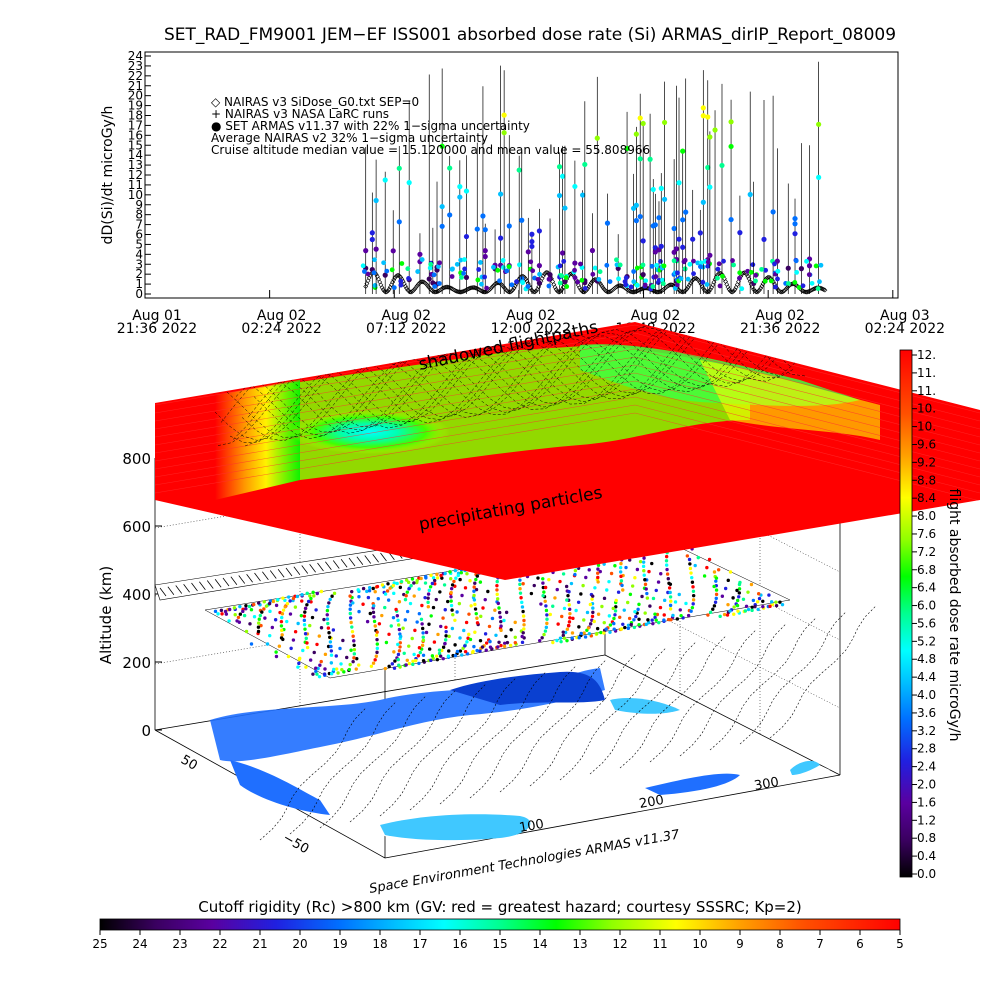 This screenshot has height=1000, width=1000. I want to click on y-tick-label: 7, so click(139, 225).